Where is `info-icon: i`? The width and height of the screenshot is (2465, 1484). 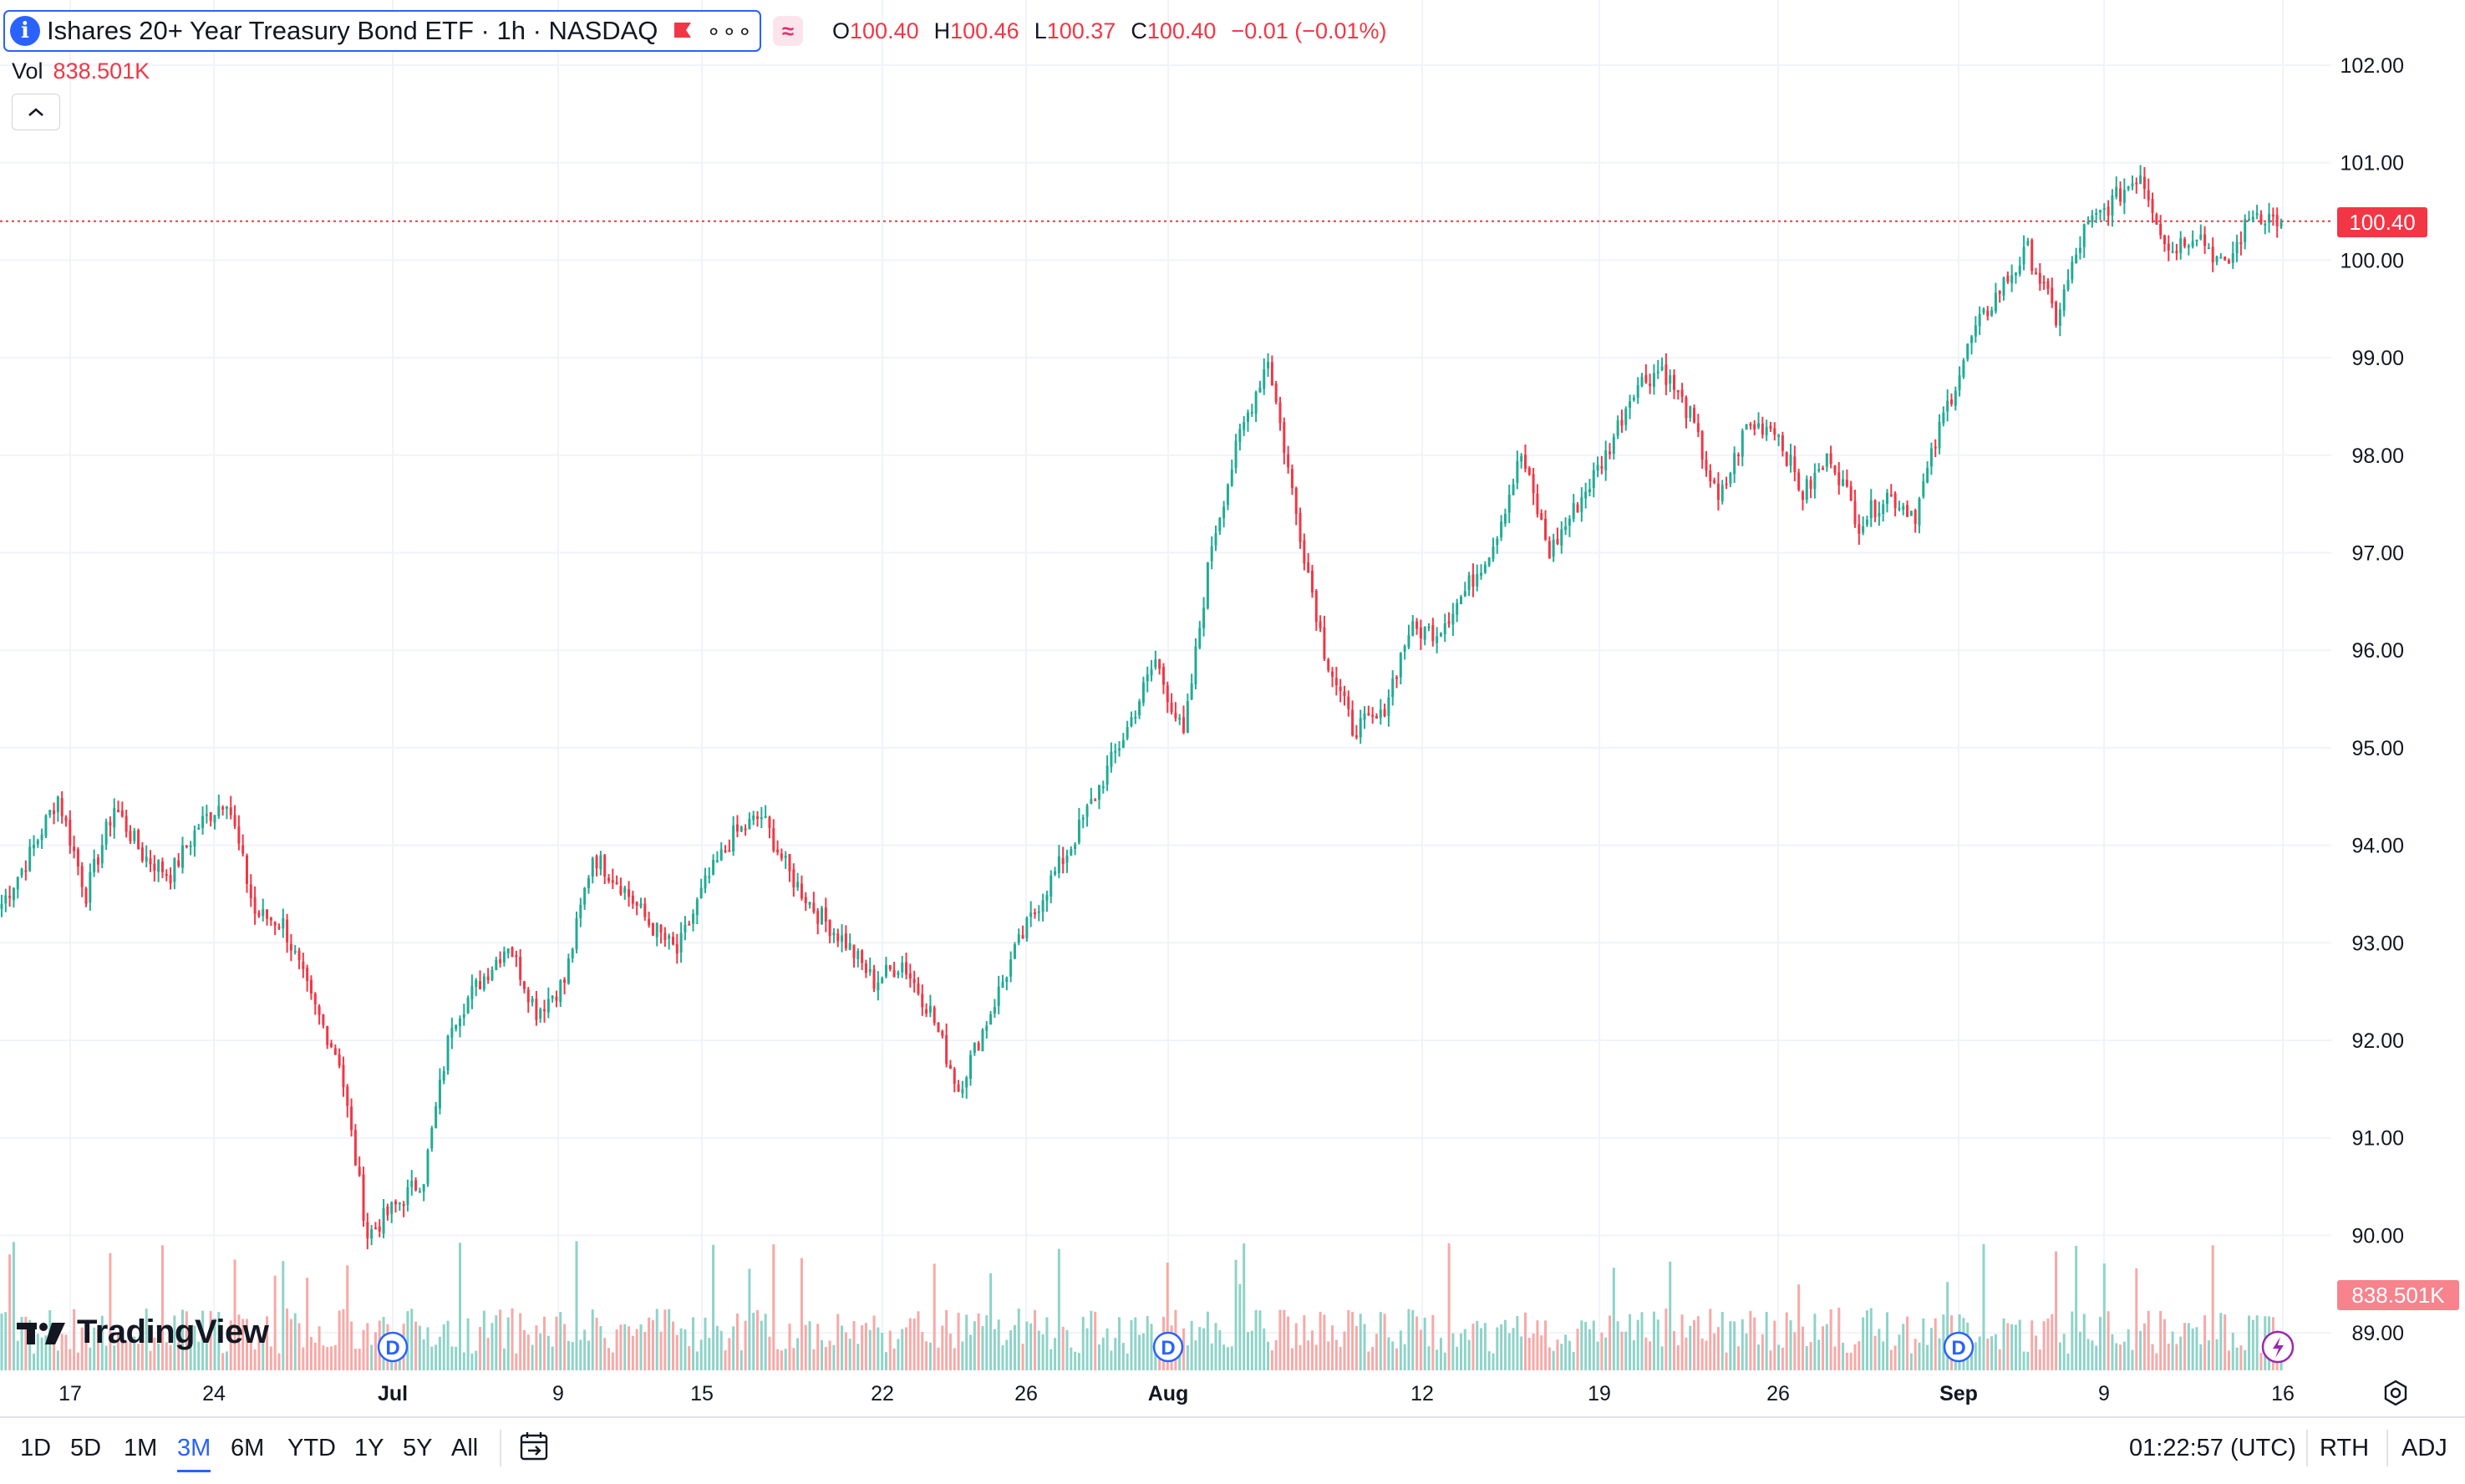 info-icon: i is located at coordinates (25, 31).